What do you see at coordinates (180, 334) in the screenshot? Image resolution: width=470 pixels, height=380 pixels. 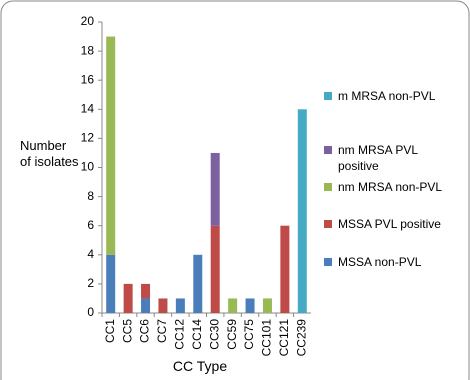 I see `x-tick-label: CC12` at bounding box center [180, 334].